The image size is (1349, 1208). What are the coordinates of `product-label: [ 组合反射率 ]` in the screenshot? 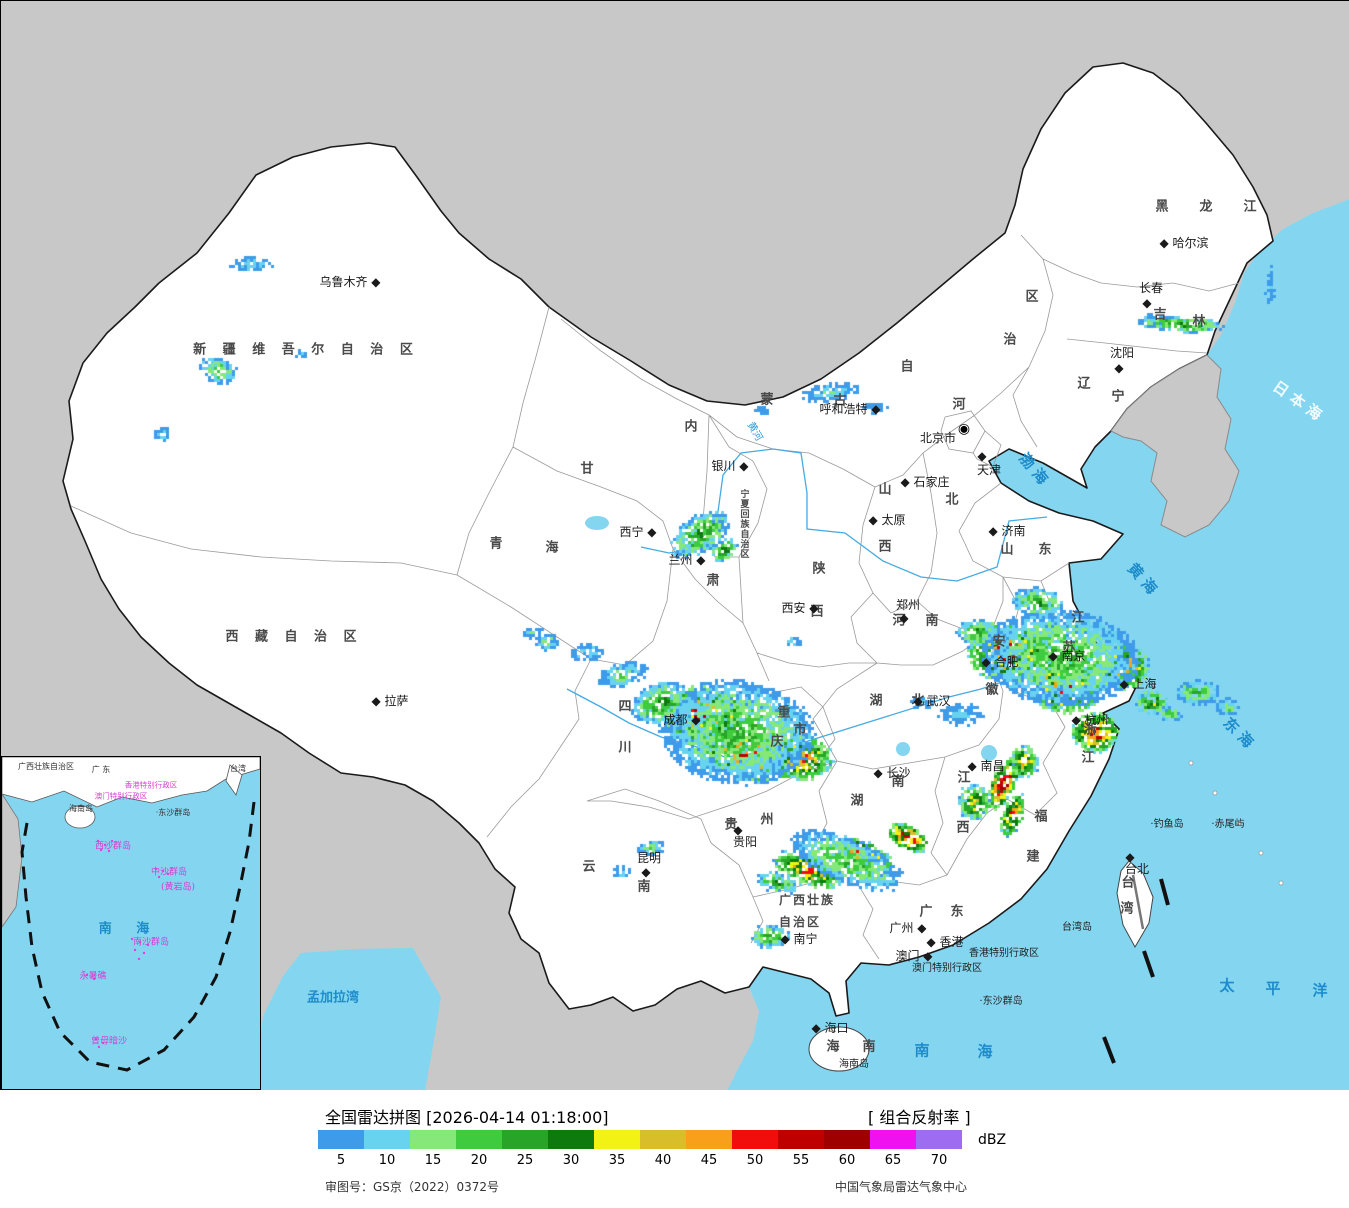 It's located at (919, 1117).